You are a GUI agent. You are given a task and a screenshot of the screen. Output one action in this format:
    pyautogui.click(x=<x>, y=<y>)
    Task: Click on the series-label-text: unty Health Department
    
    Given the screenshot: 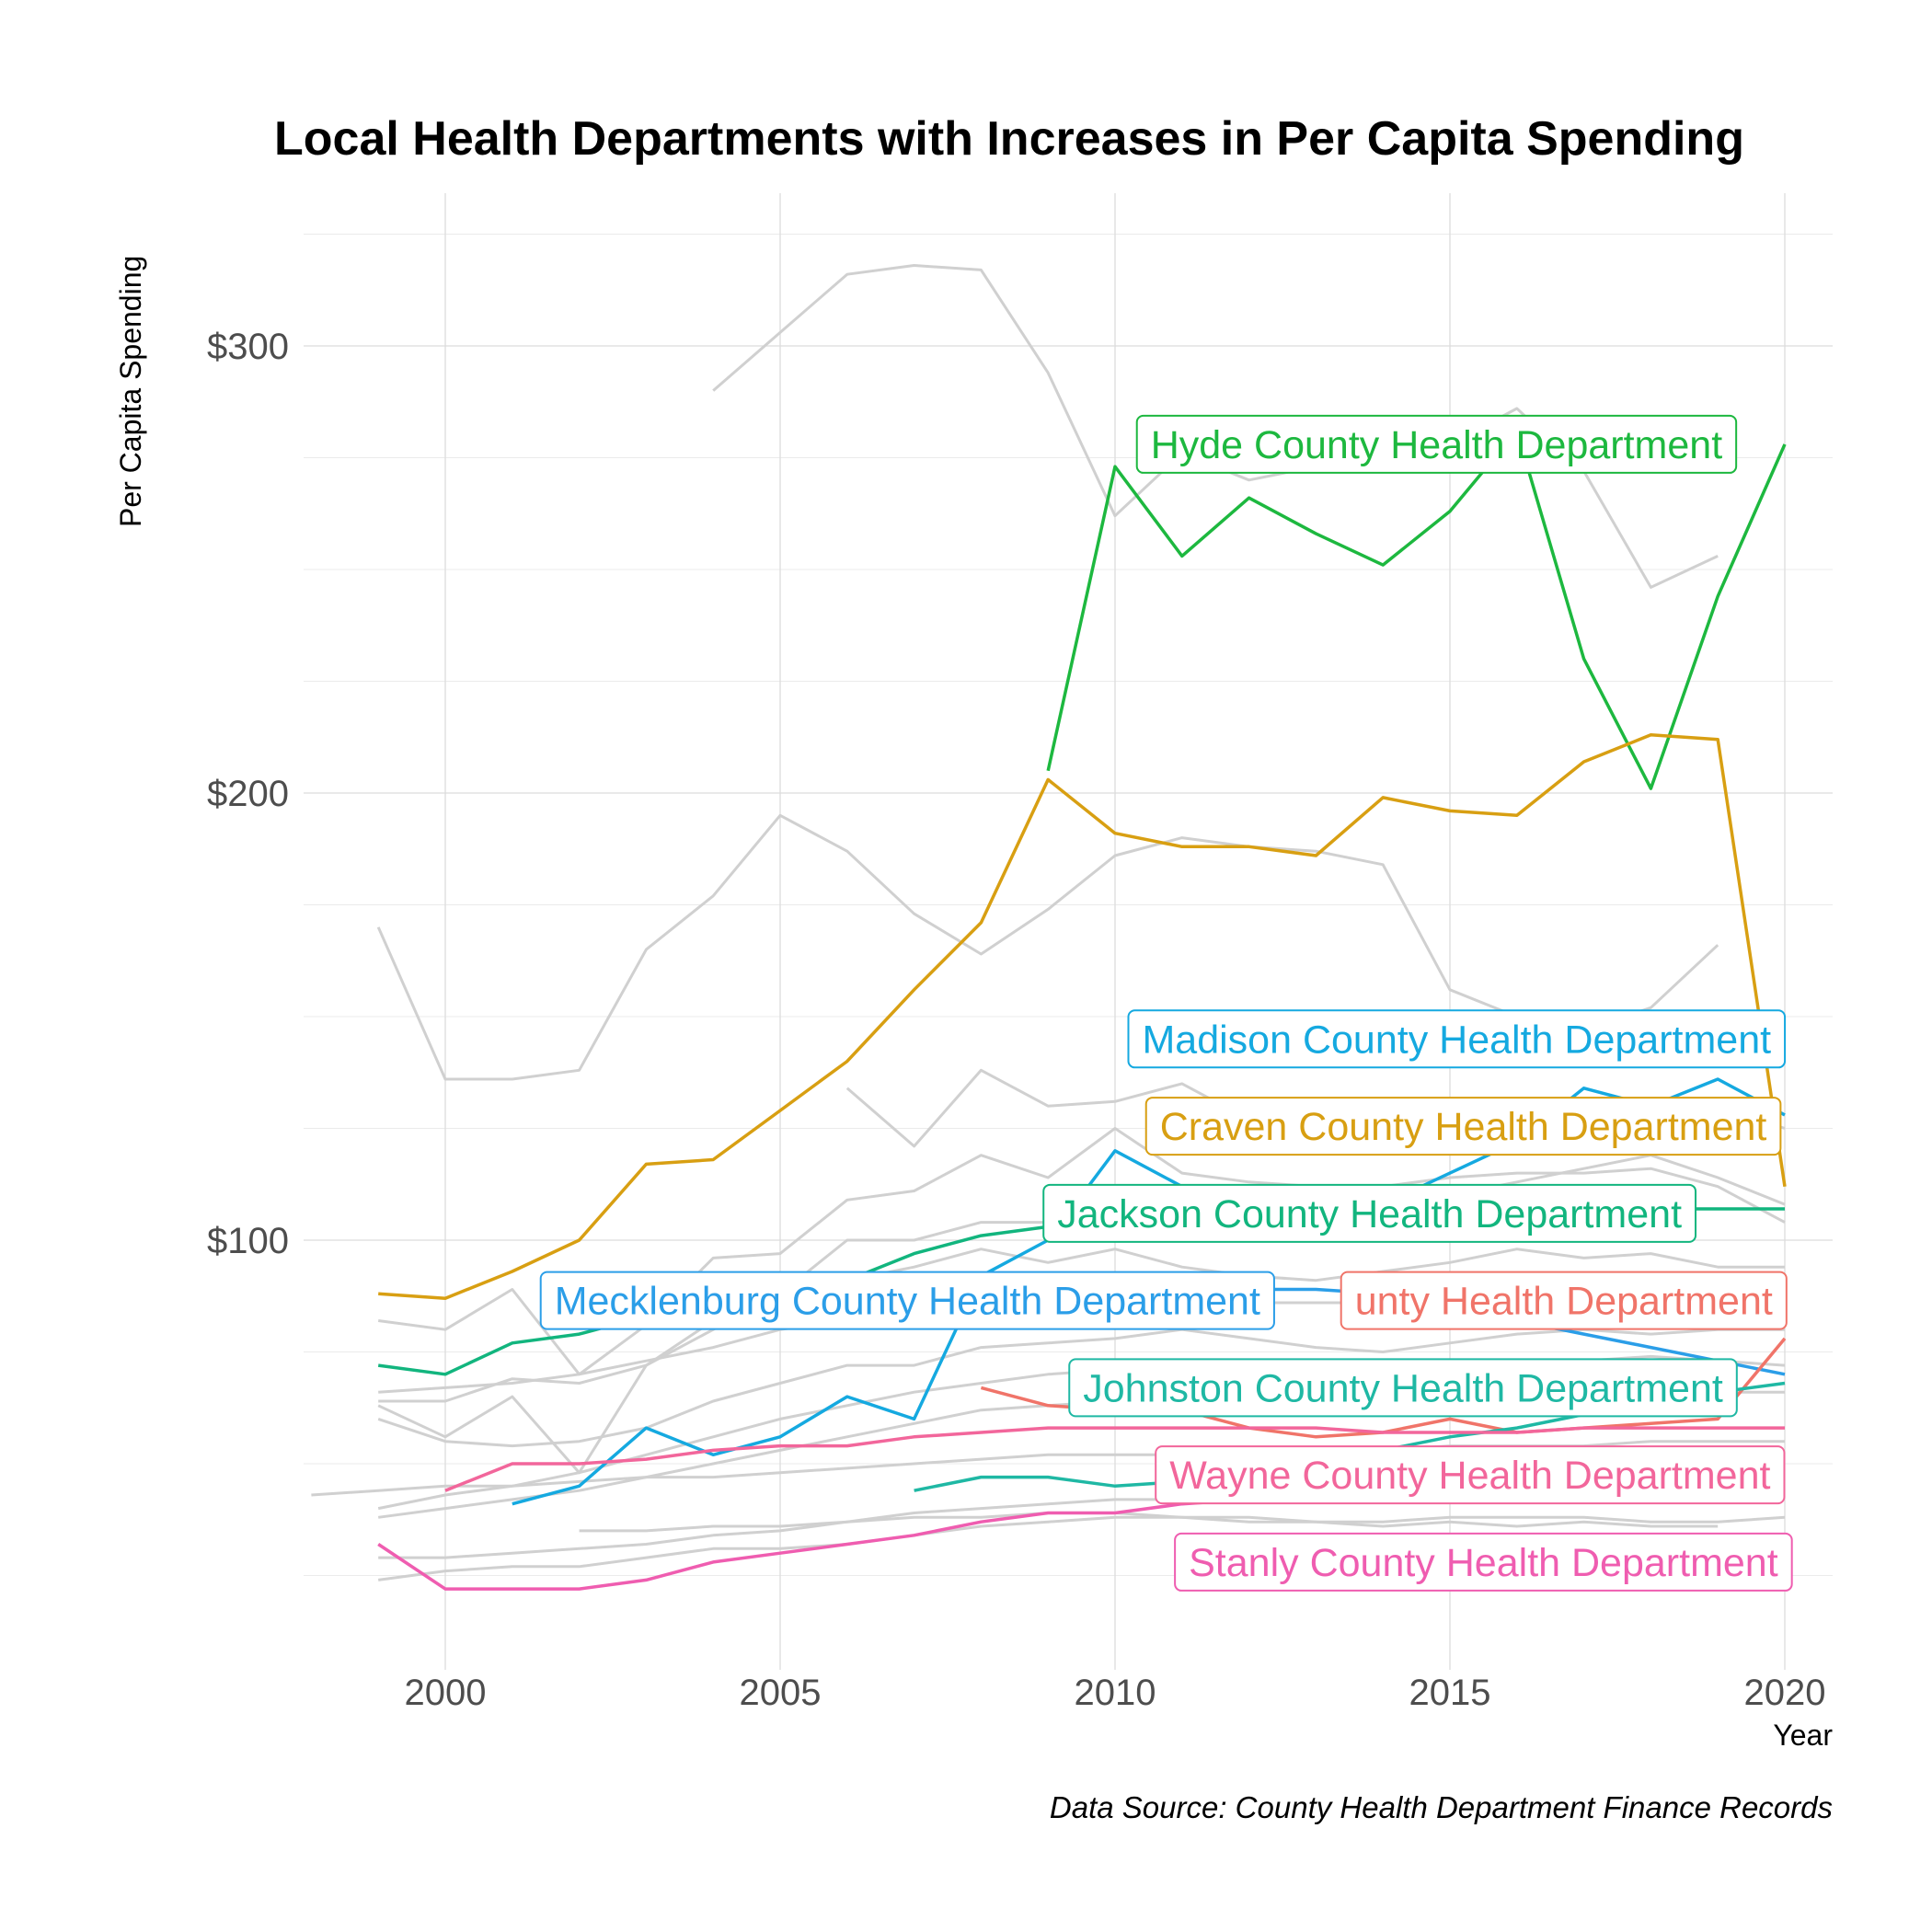 What is the action you would take?
    pyautogui.click(x=1564, y=1302)
    